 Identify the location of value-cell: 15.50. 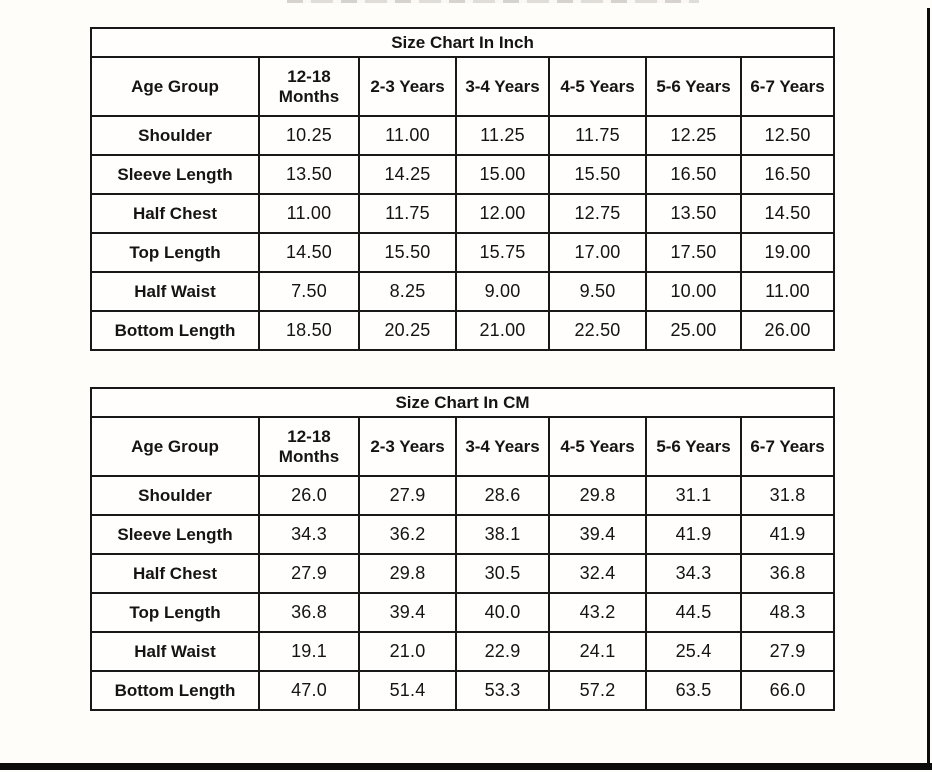
(597, 174).